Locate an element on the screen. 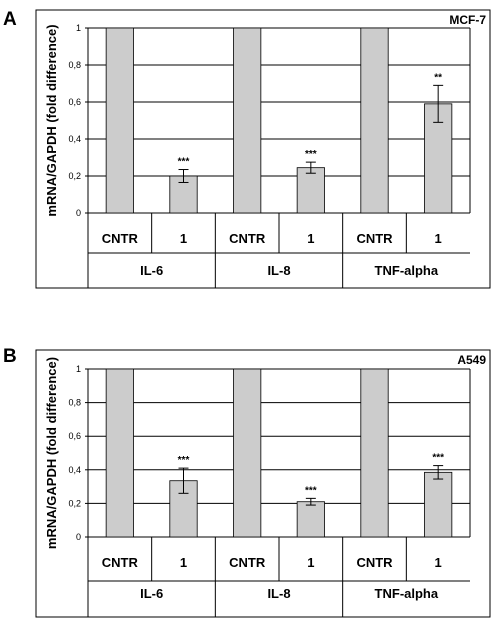  panel-a-ytick-label: 0,2 is located at coordinates (74, 176).